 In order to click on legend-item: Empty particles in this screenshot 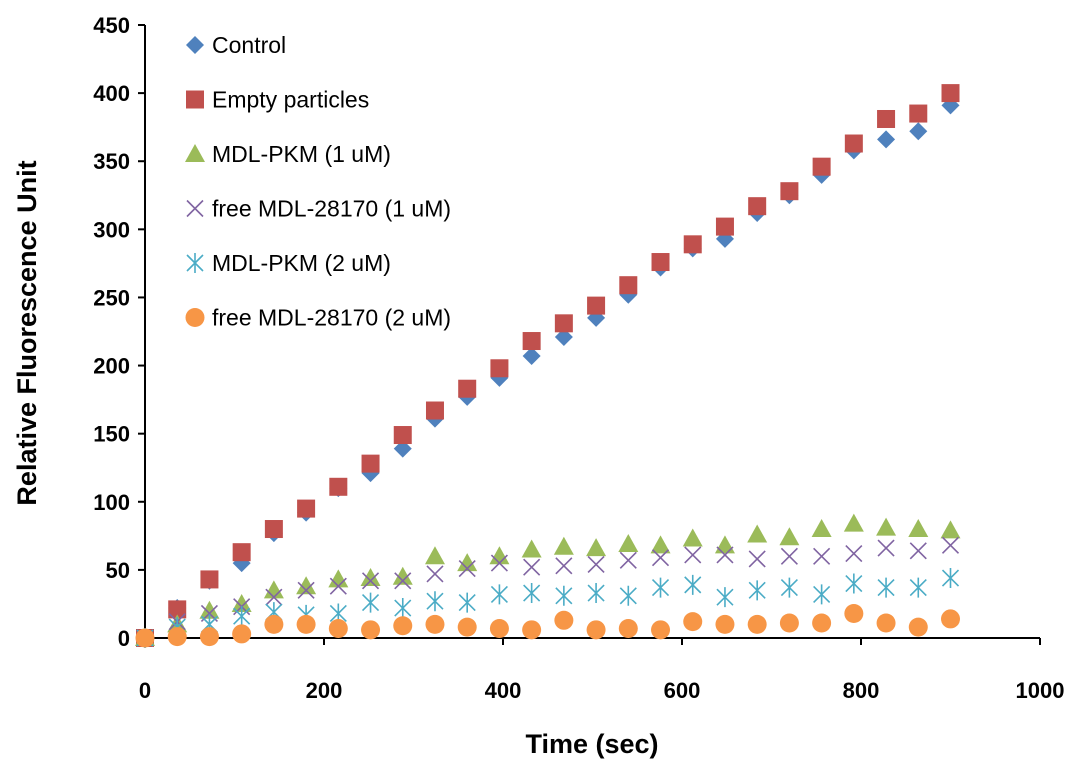, I will do `click(277, 100)`.